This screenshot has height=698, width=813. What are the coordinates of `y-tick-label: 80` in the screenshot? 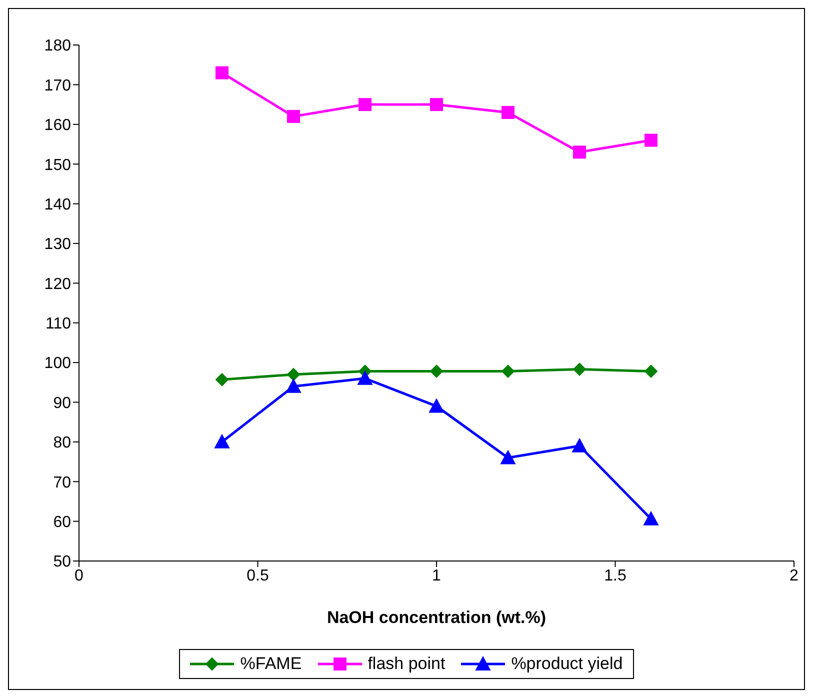 It's located at (62, 443).